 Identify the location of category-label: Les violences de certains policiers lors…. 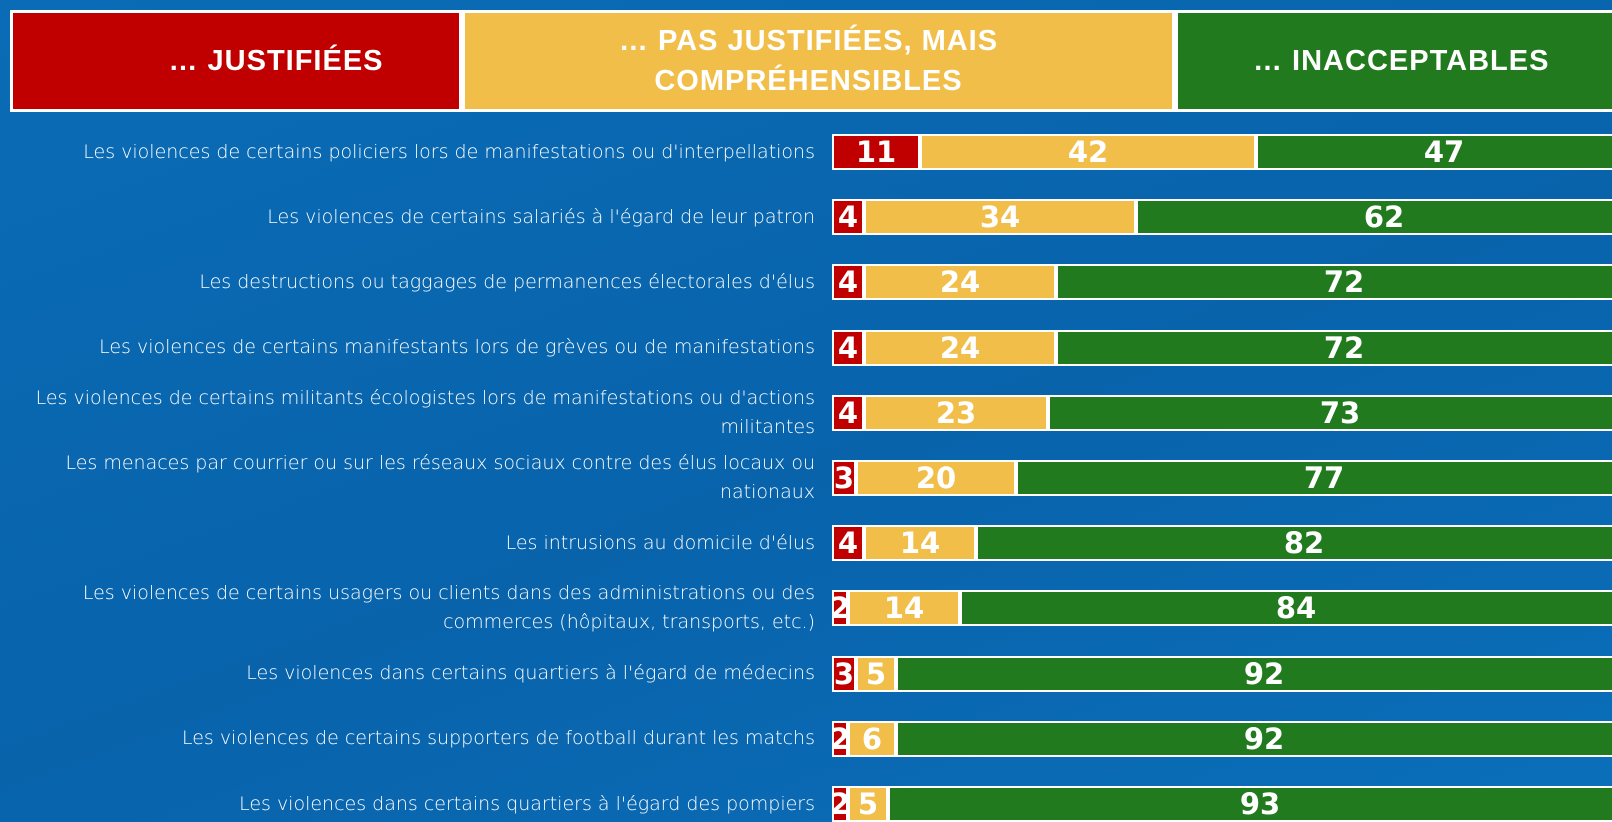
(449, 151).